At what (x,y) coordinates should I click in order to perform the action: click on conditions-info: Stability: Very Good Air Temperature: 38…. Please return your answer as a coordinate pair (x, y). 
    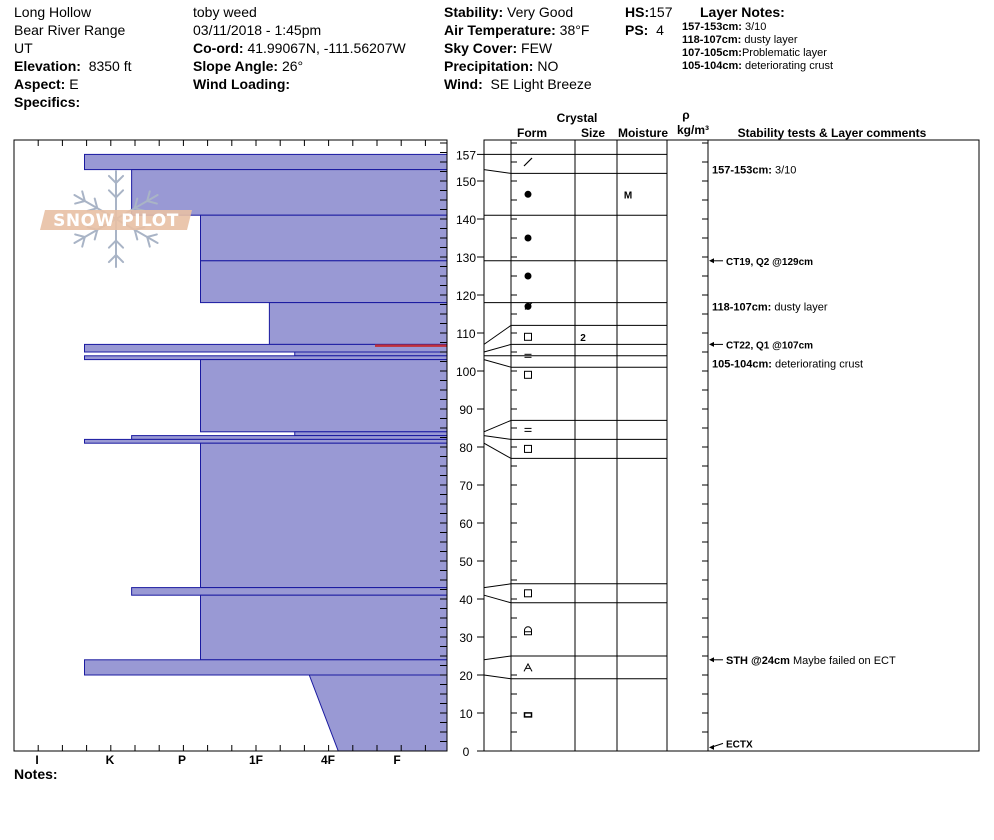
    Looking at the image, I should click on (518, 48).